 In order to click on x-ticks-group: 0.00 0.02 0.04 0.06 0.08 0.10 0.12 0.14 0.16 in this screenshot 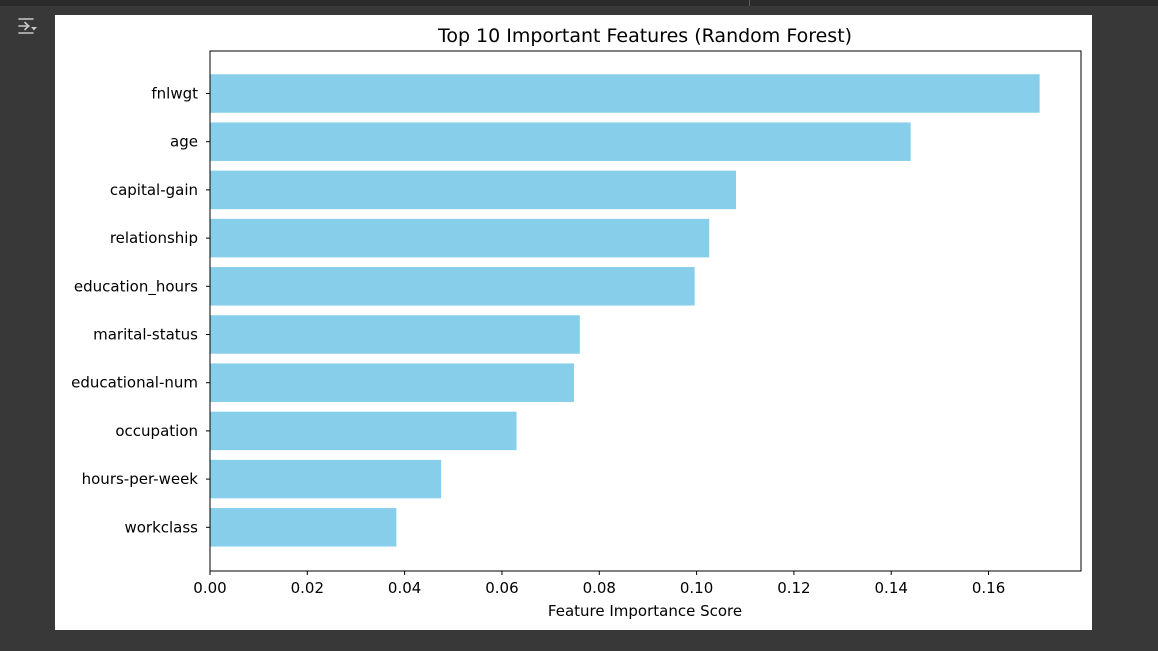, I will do `click(599, 584)`.